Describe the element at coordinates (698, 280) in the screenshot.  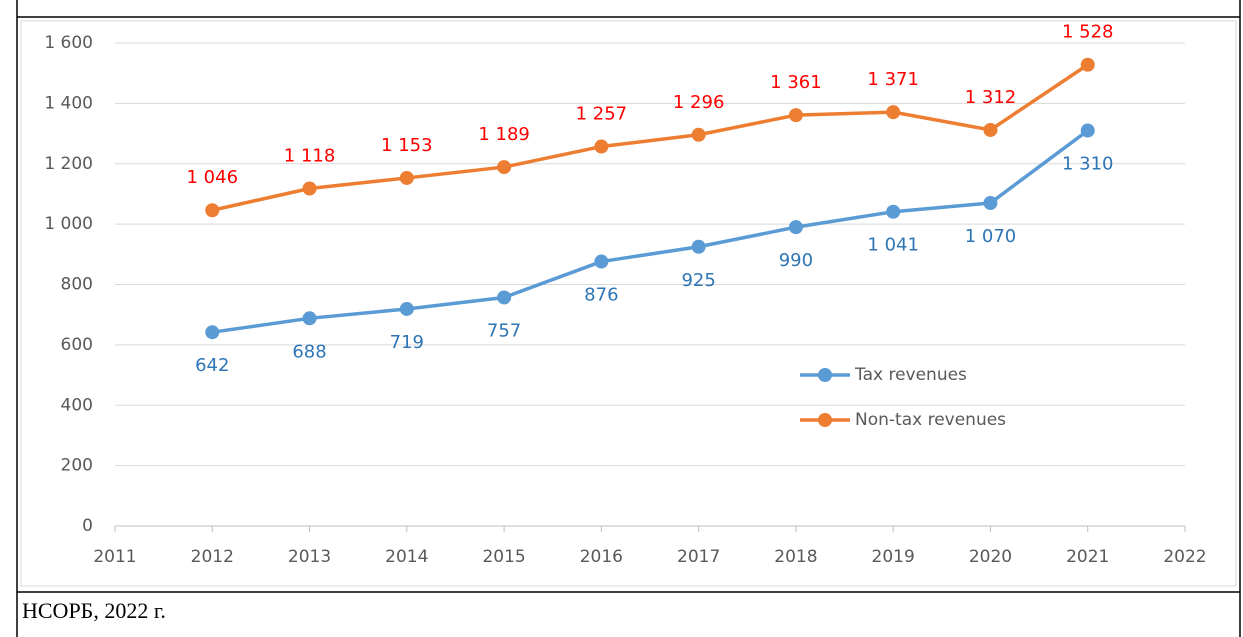
I see `data-label: 925` at that location.